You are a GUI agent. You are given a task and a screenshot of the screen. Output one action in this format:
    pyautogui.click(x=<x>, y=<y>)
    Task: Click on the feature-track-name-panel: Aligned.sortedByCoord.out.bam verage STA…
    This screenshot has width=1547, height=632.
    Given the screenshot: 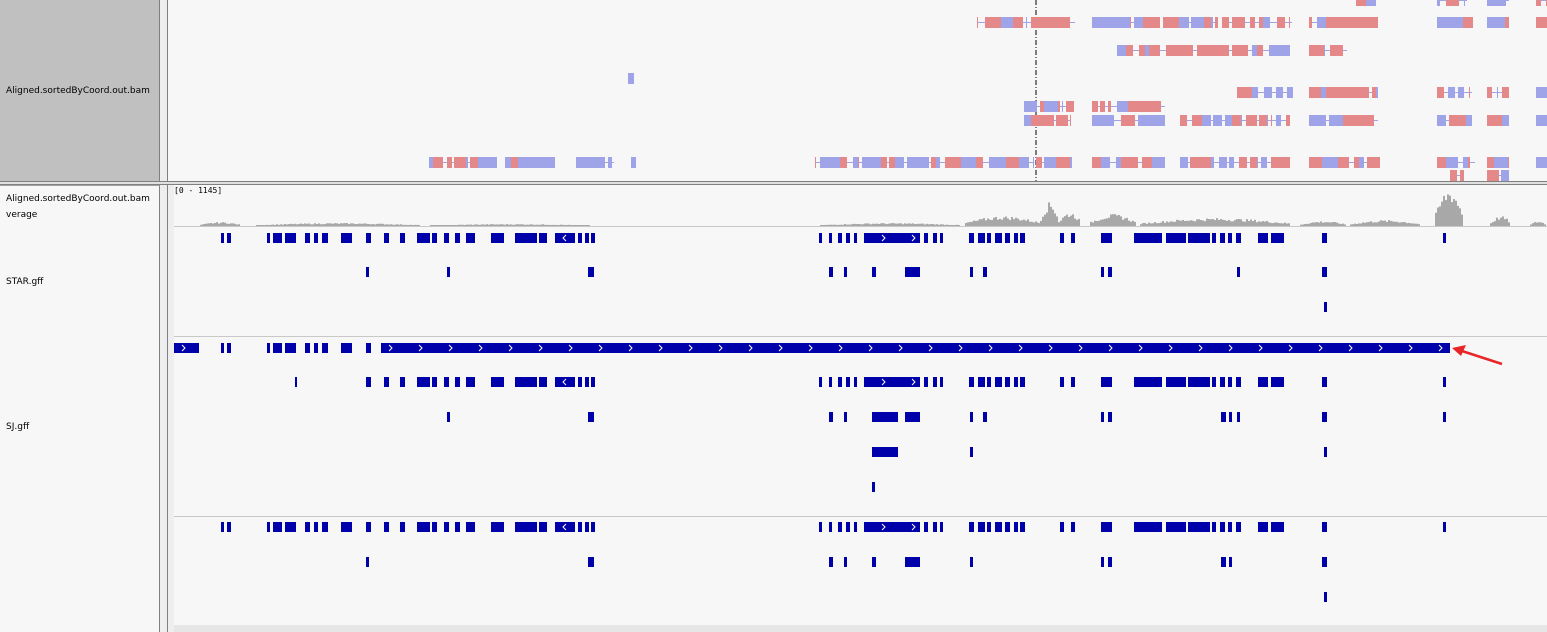 What is the action you would take?
    pyautogui.click(x=80, y=408)
    